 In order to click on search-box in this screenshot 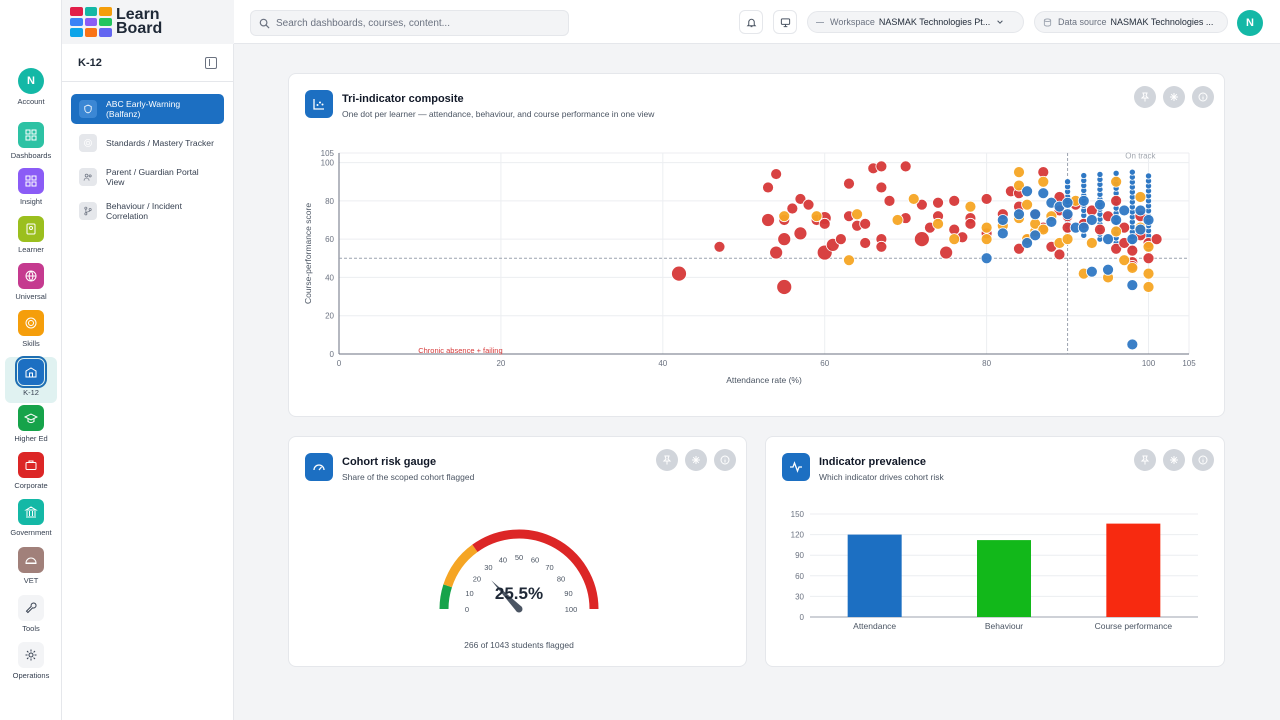, I will do `click(409, 23)`.